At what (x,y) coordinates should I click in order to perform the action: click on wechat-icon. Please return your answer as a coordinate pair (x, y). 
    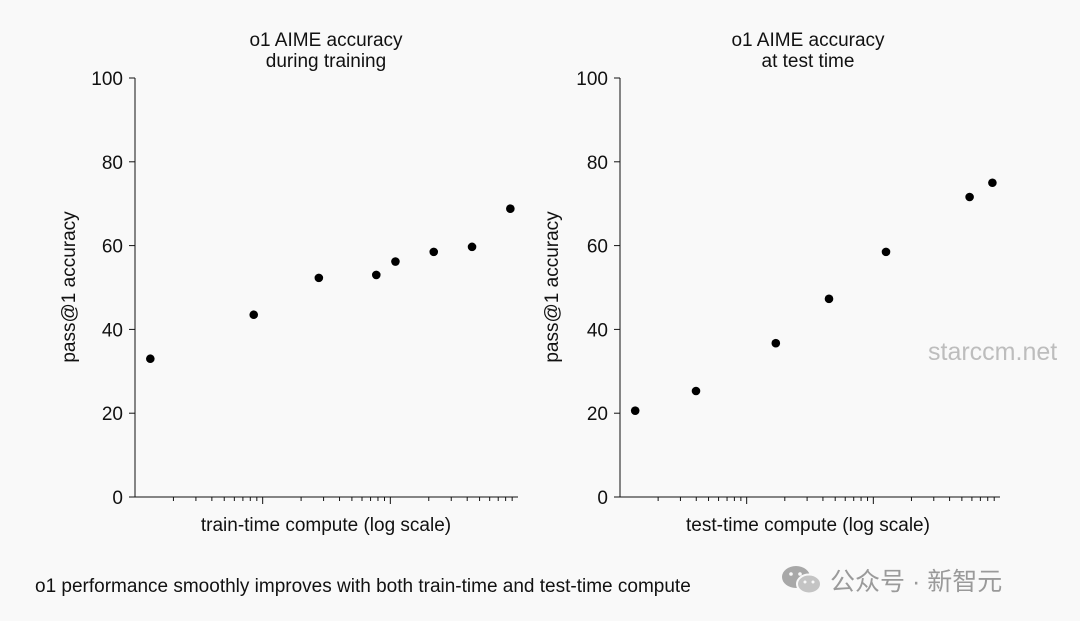
    Looking at the image, I should click on (802, 580).